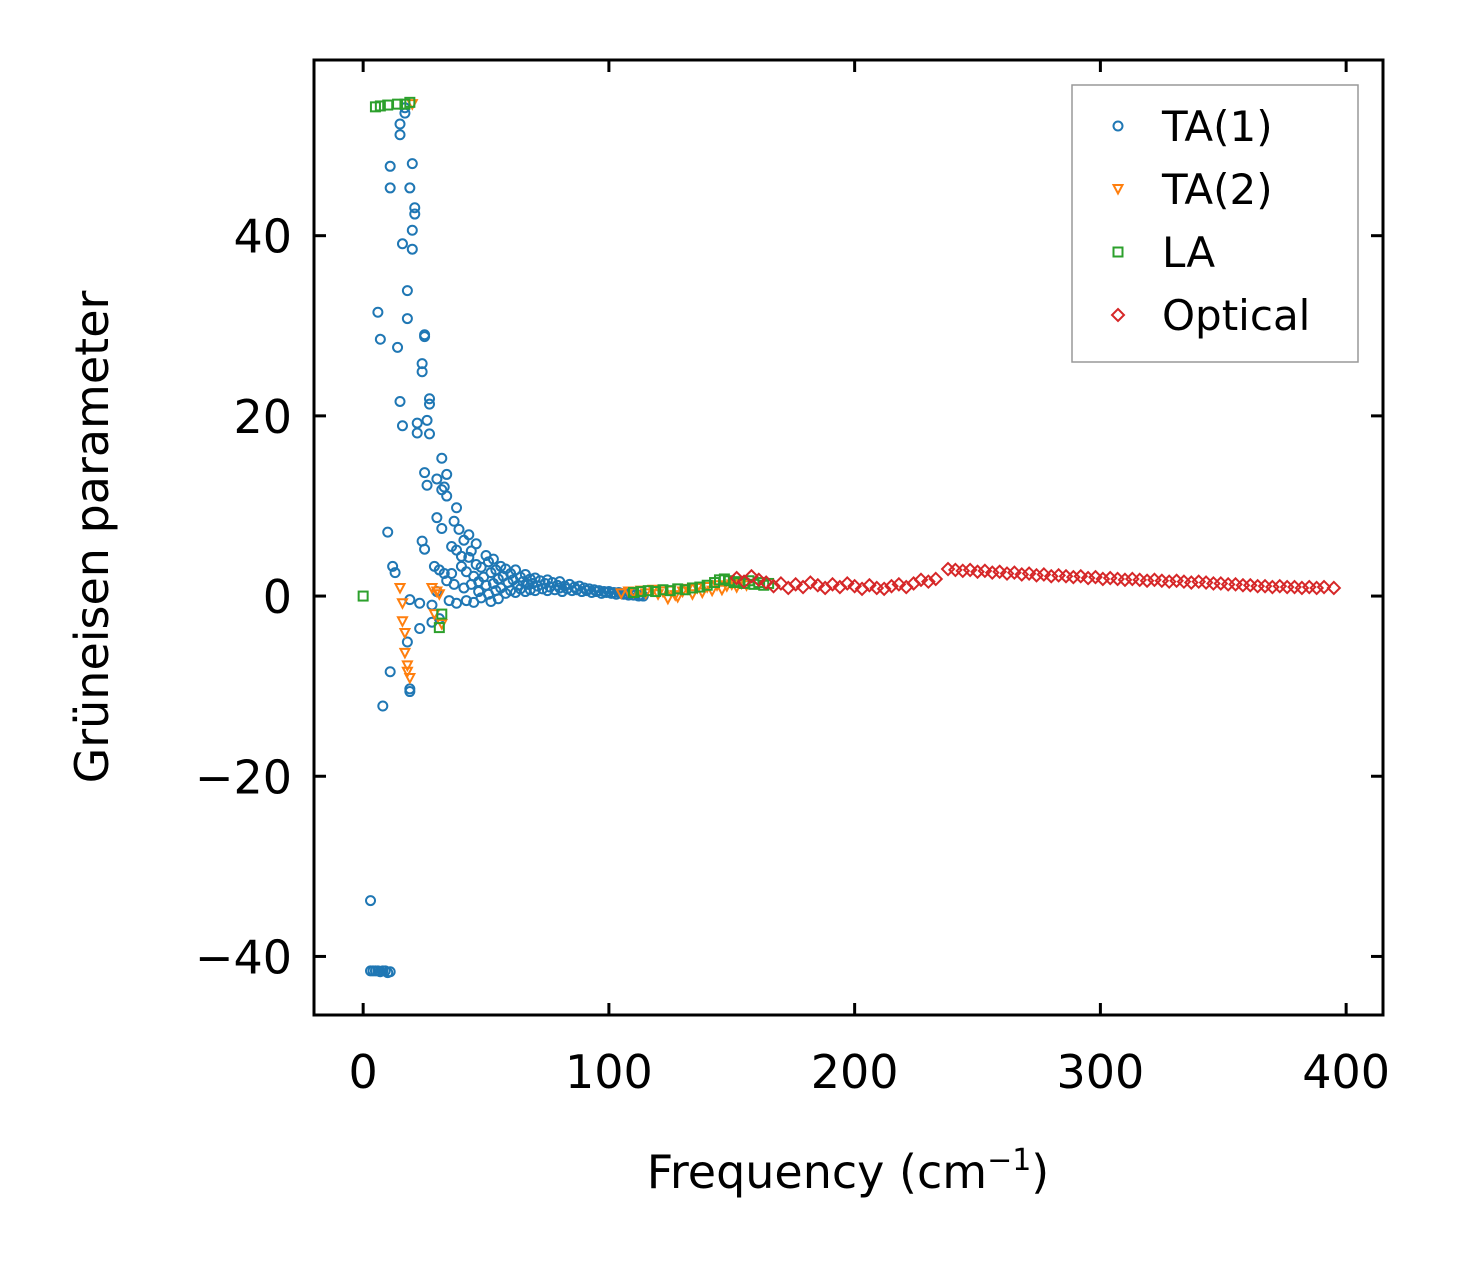 The height and width of the screenshot is (1264, 1461). I want to click on x-axis-label: Frequency (cm−1), so click(848, 1171).